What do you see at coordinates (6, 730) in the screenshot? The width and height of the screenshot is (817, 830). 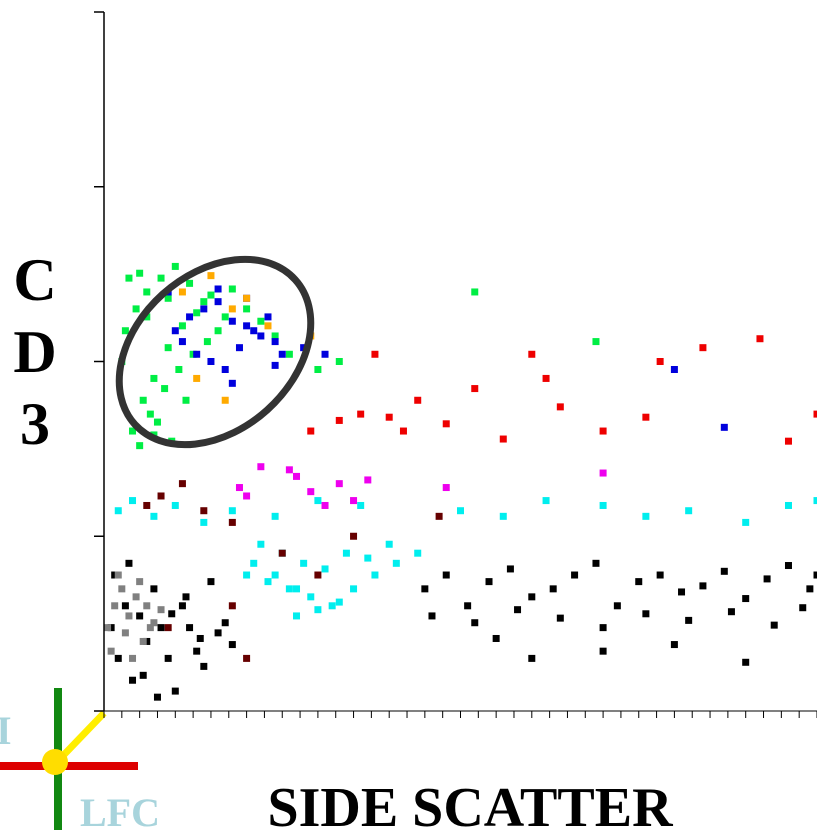 I see `logo-text: I` at bounding box center [6, 730].